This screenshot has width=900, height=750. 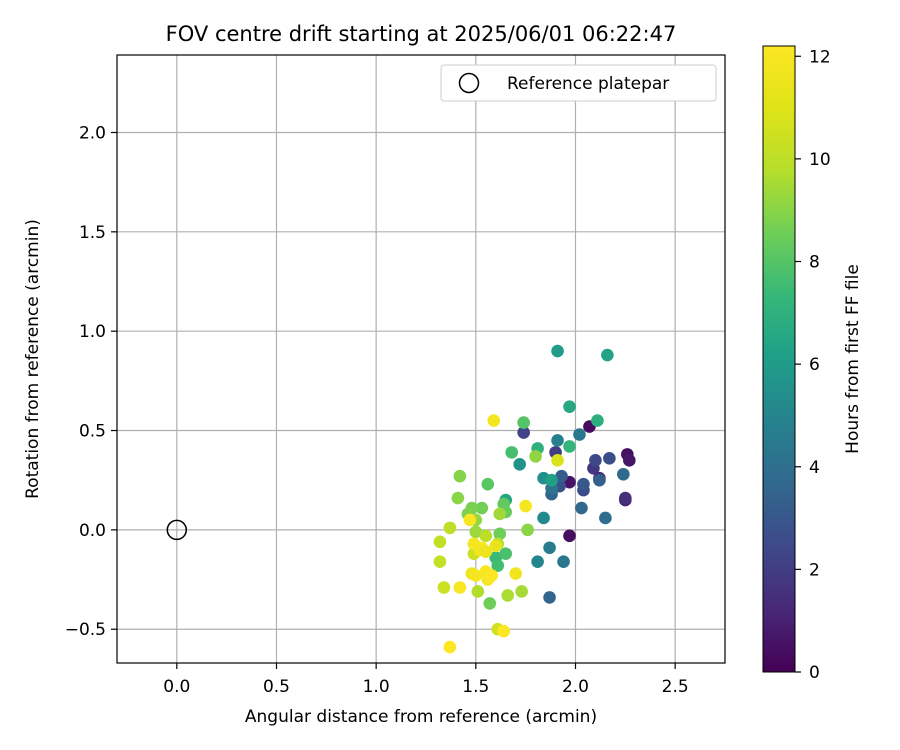 What do you see at coordinates (534, 499) in the screenshot?
I see `data-points` at bounding box center [534, 499].